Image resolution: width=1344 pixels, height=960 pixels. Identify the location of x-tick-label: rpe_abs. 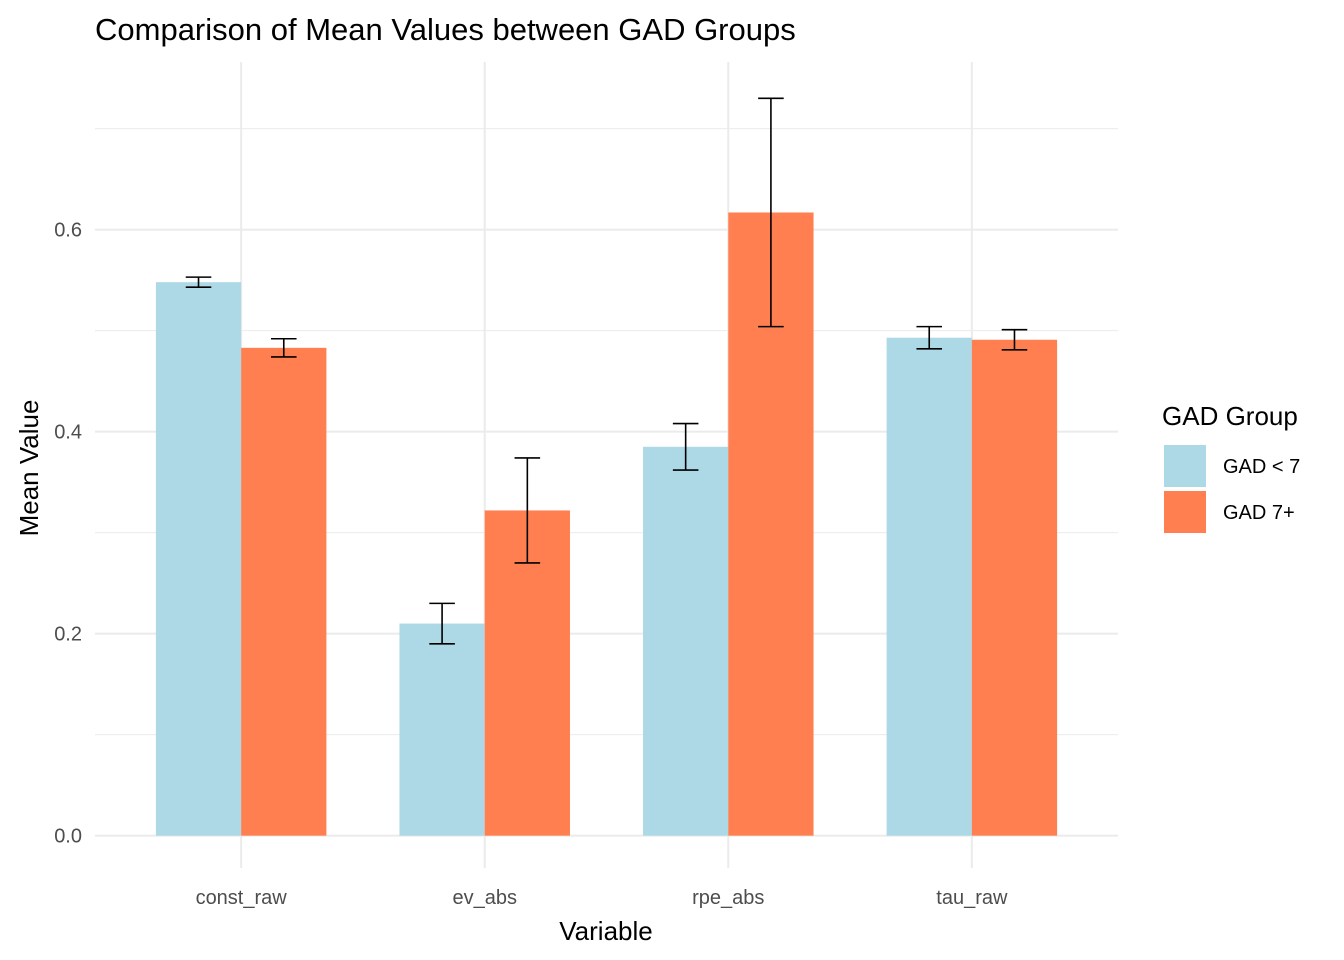
(728, 898).